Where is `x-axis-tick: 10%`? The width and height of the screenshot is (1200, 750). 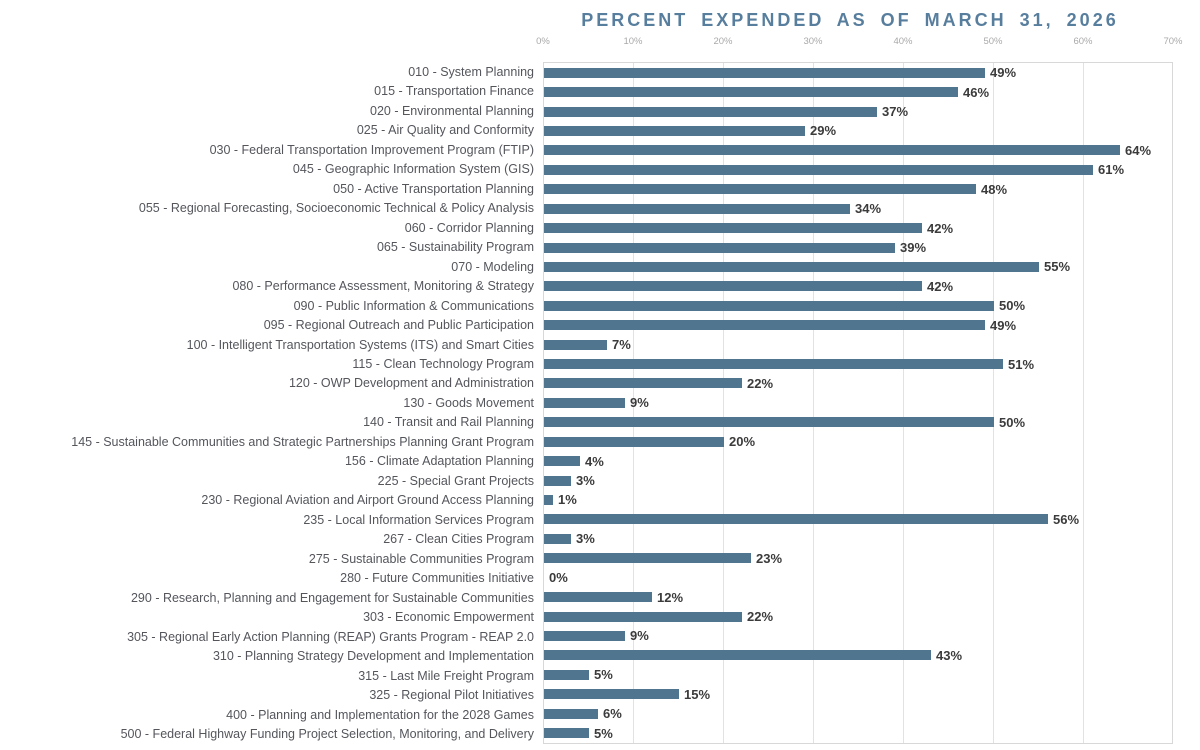
x-axis-tick: 10% is located at coordinates (633, 41).